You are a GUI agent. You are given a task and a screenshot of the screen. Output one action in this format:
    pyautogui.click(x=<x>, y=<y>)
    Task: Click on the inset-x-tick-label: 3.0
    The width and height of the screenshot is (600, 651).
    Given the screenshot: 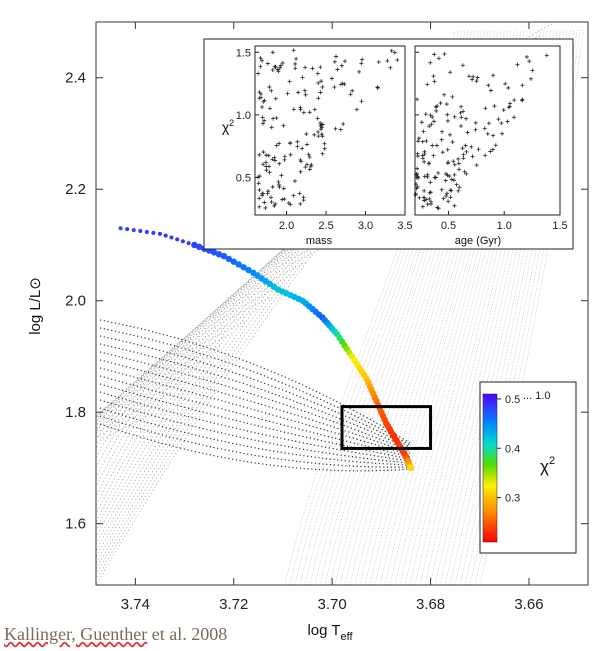 What is the action you would take?
    pyautogui.click(x=365, y=226)
    